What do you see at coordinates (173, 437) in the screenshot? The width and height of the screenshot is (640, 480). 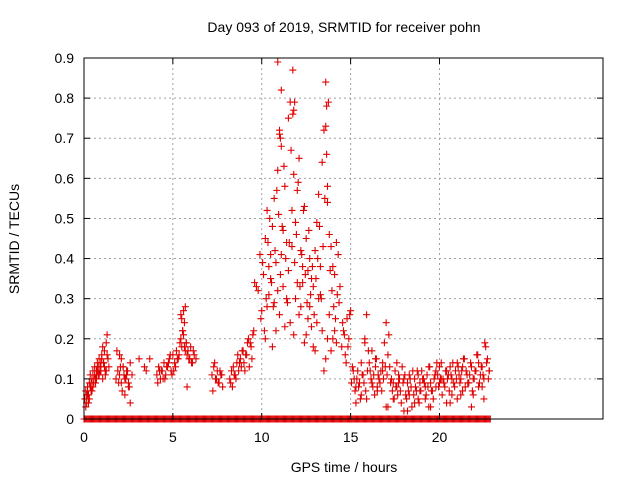 I see `x-tick-label: 5` at bounding box center [173, 437].